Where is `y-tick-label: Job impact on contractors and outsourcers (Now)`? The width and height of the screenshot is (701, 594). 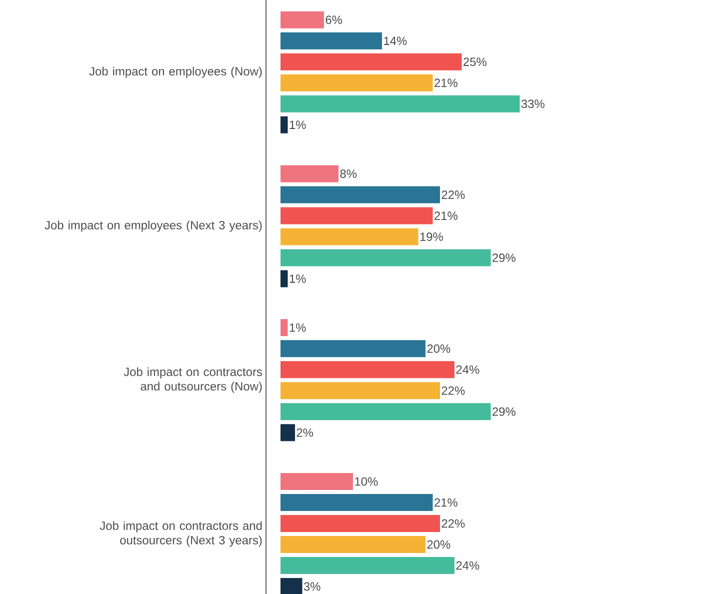 y-tick-label: Job impact on contractors and outsourcers (Now) is located at coordinates (193, 380).